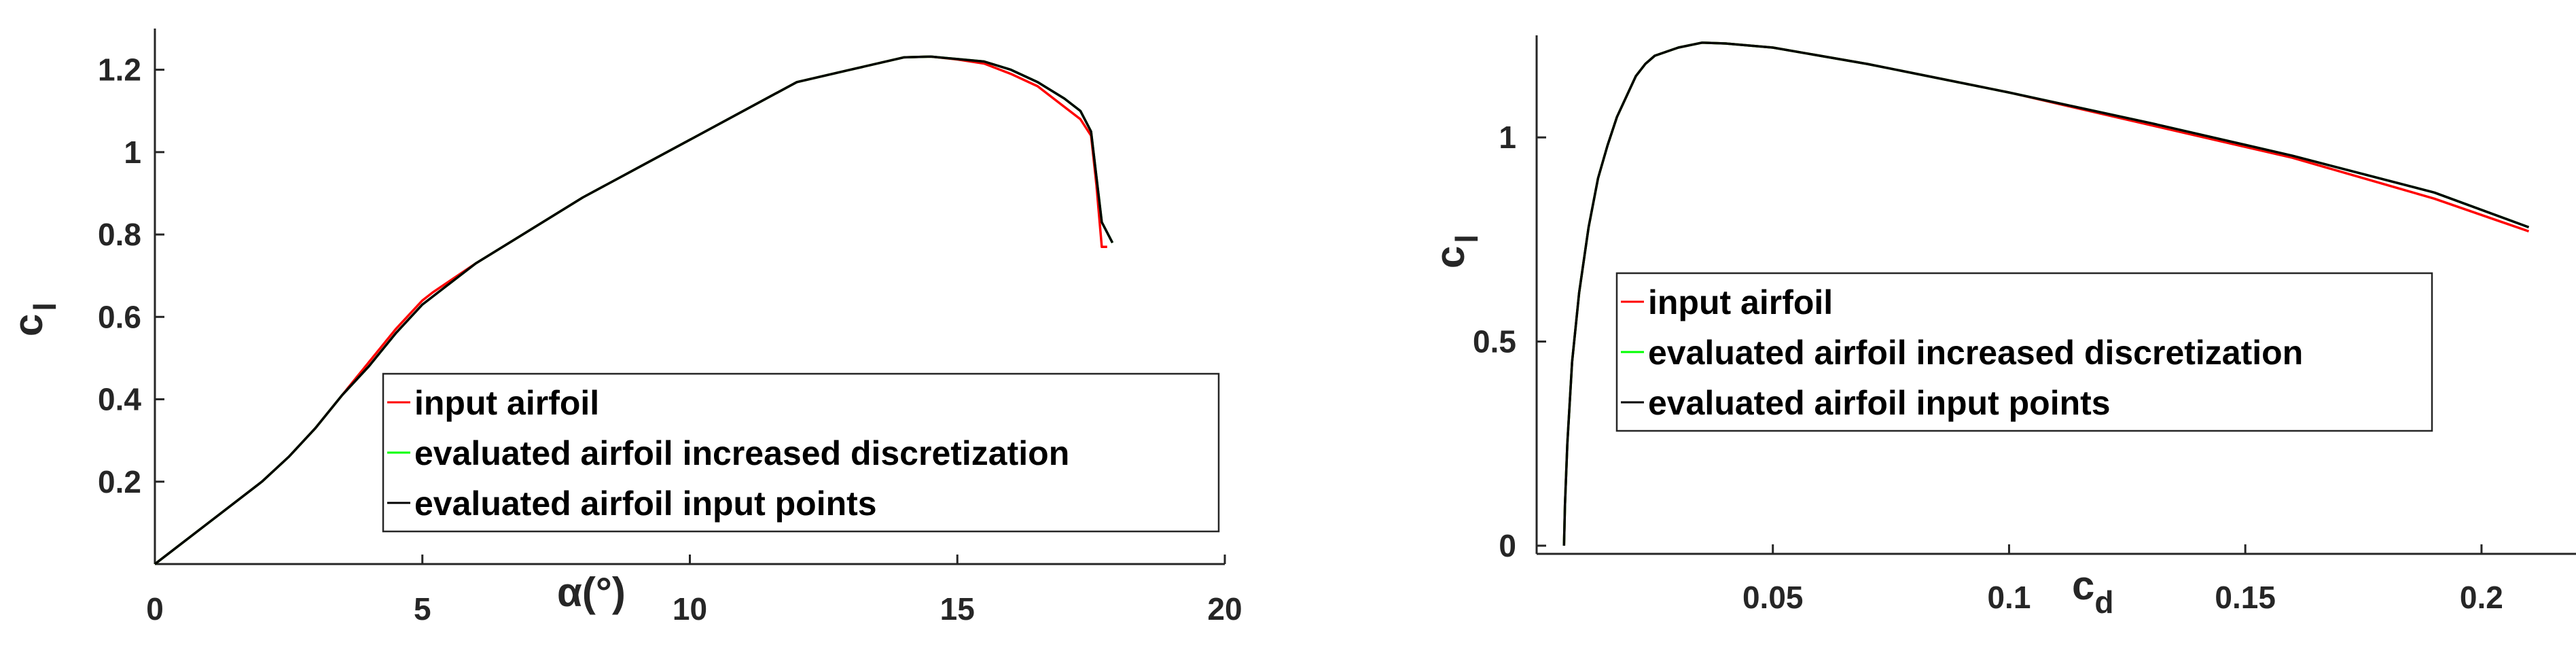 This screenshot has height=649, width=2576. I want to click on x-tick-label: 15, so click(958, 609).